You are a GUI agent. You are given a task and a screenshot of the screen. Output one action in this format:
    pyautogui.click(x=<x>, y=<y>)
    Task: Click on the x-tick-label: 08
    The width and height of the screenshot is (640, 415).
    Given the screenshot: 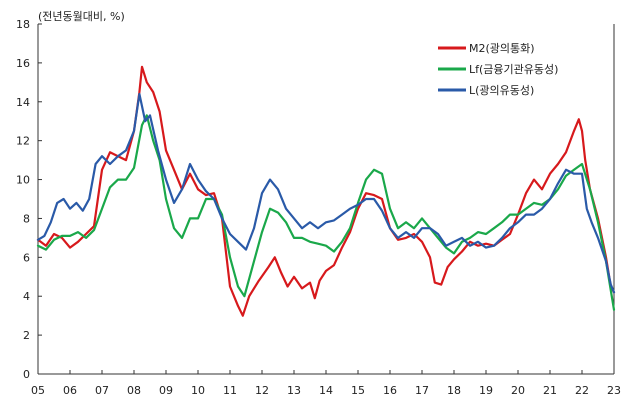 What is the action you would take?
    pyautogui.click(x=134, y=390)
    